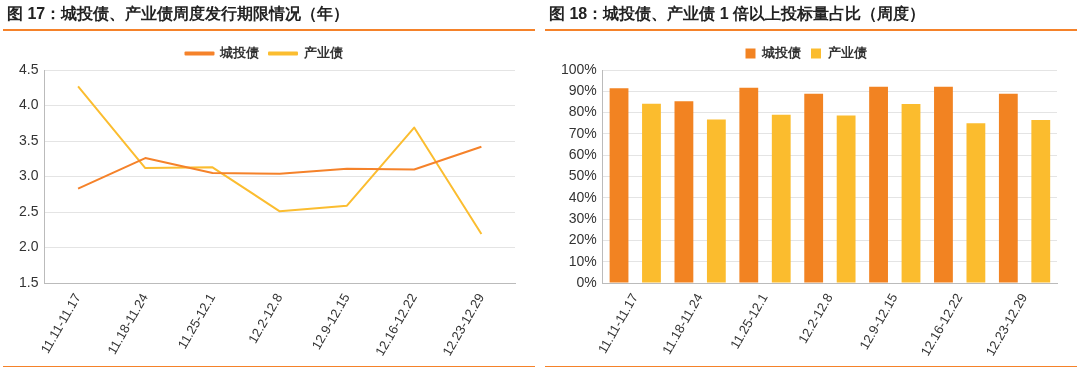 Image resolution: width=1080 pixels, height=385 pixels. What do you see at coordinates (578, 68) in the screenshot?
I see `y-tick-label: 100%` at bounding box center [578, 68].